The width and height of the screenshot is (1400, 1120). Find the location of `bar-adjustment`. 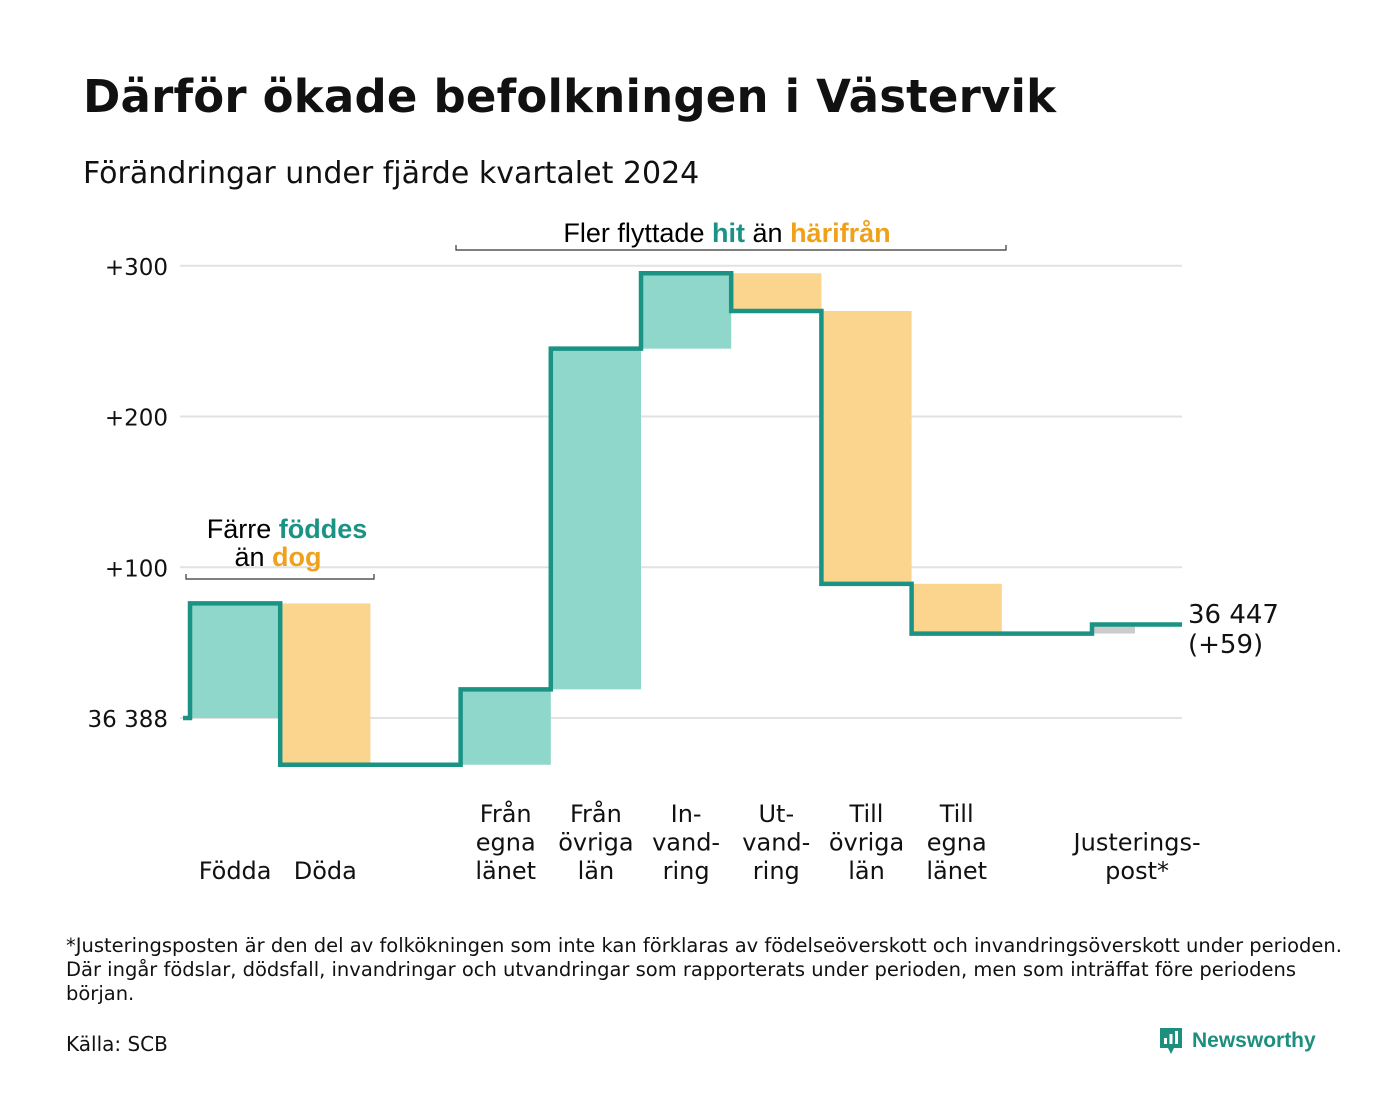

bar-adjustment is located at coordinates (1114, 629).